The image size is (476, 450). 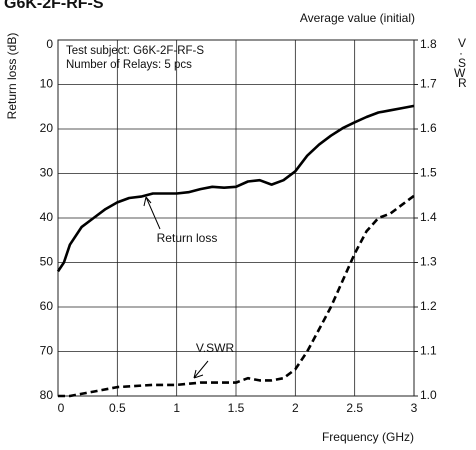 What do you see at coordinates (428, 173) in the screenshot?
I see `y2-tick-label: 1.5` at bounding box center [428, 173].